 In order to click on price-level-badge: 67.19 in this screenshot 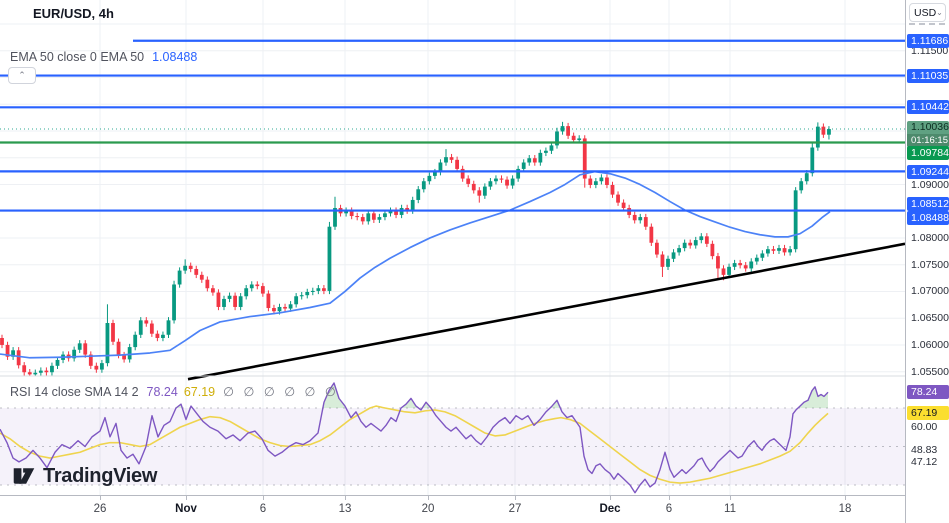, I will do `click(928, 413)`.